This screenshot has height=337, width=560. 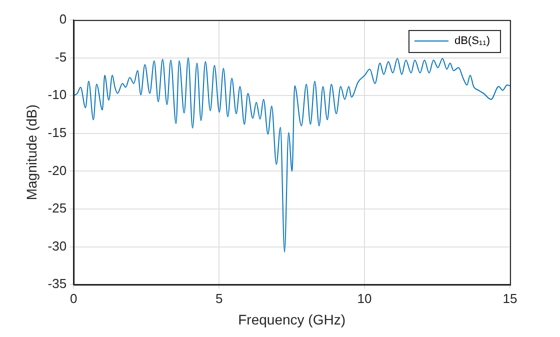 What do you see at coordinates (57, 284) in the screenshot?
I see `y-tick-label: -35` at bounding box center [57, 284].